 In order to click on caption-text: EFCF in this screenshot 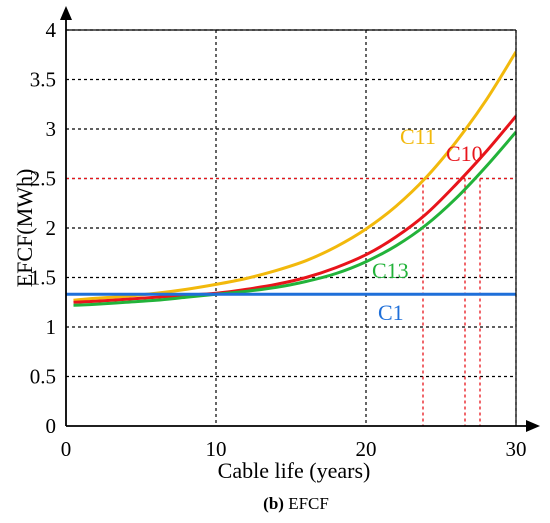, I will do `click(306, 503)`.